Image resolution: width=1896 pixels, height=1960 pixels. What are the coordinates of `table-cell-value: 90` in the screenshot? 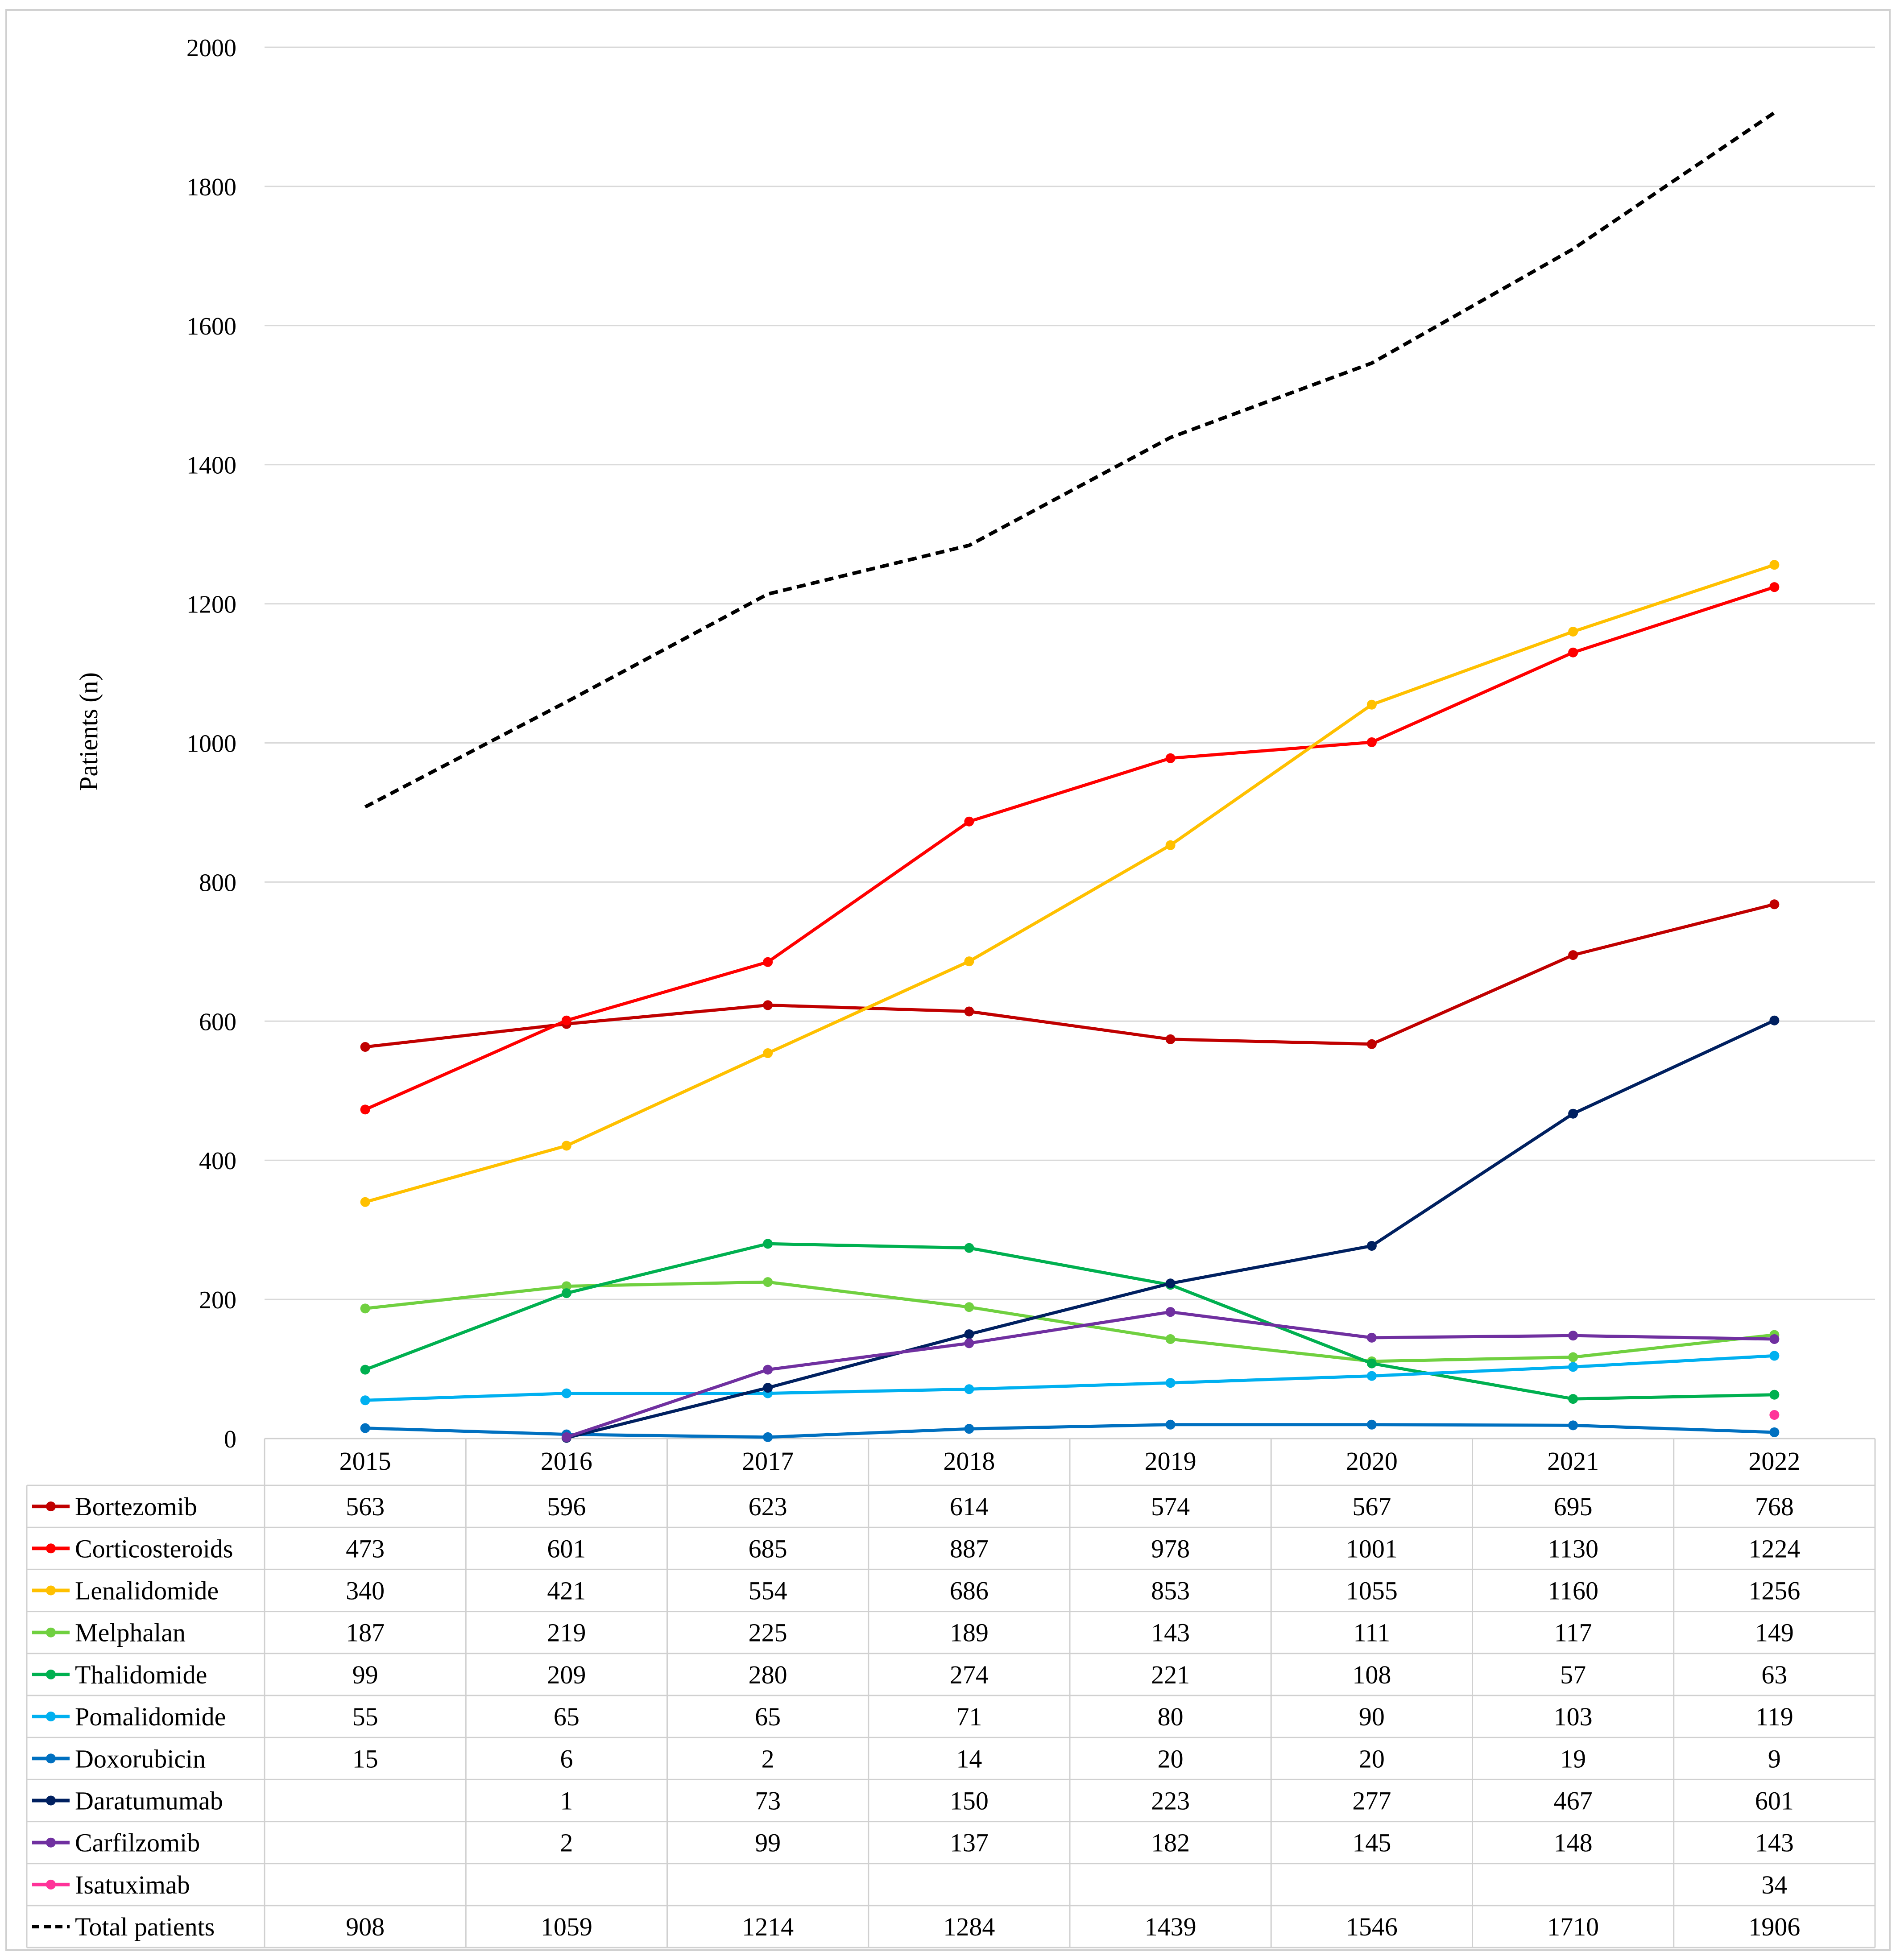 It's located at (1372, 1716).